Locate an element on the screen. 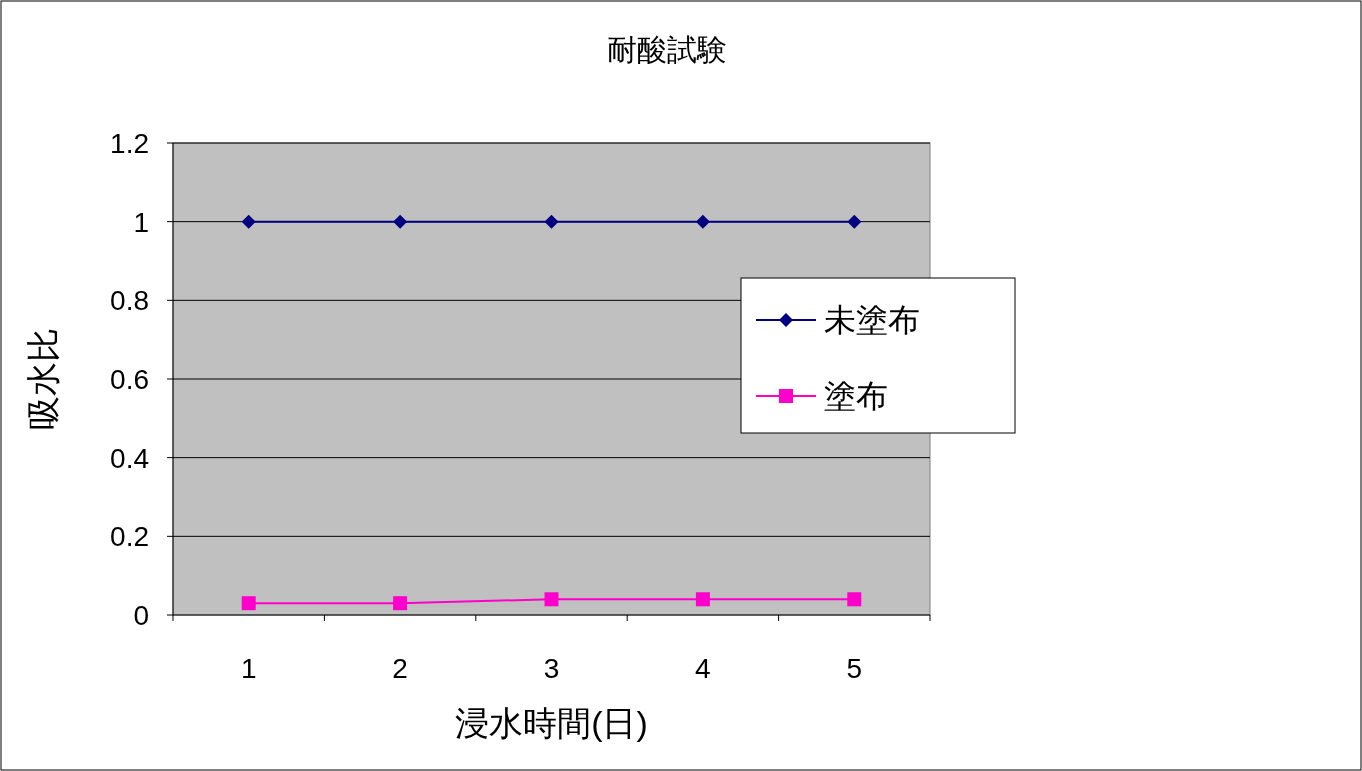 The height and width of the screenshot is (771, 1362). chart-title: 耐酸試験 is located at coordinates (666, 49).